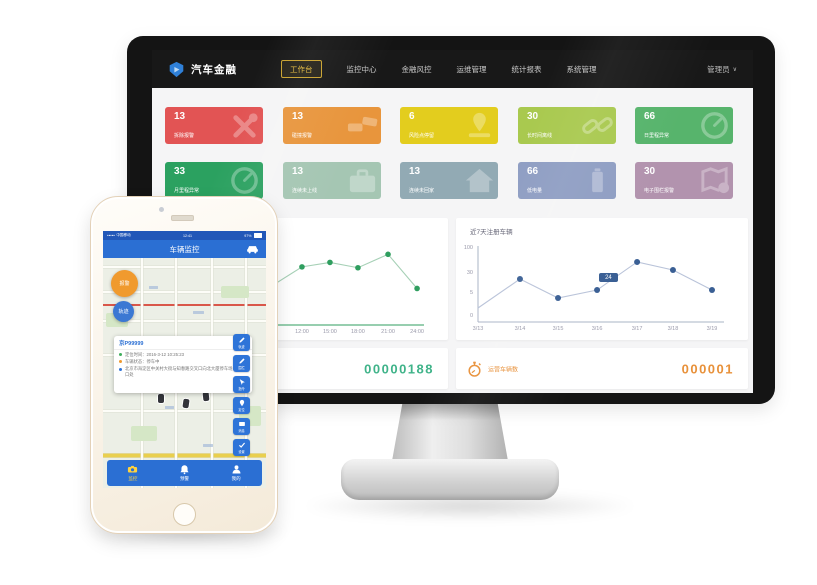  I want to click on stat-tile: 13 拆除报警, so click(214, 125).